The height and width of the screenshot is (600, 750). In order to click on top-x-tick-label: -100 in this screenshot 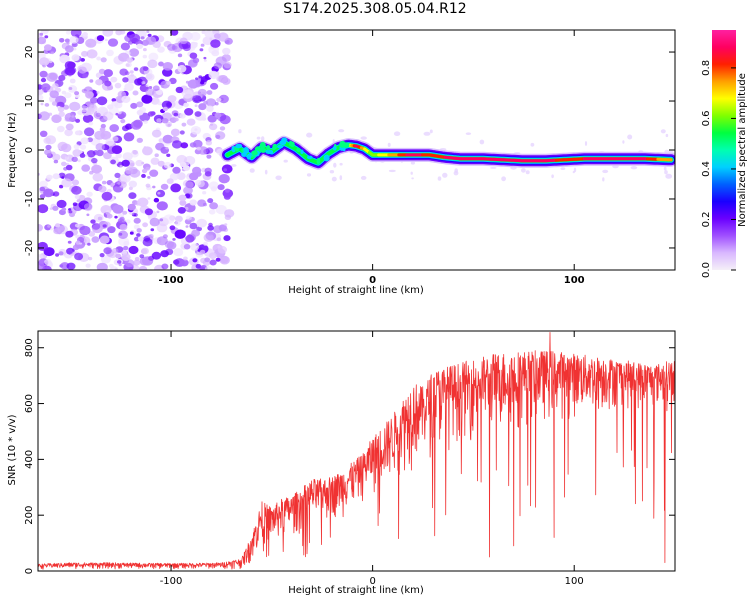, I will do `click(171, 280)`.